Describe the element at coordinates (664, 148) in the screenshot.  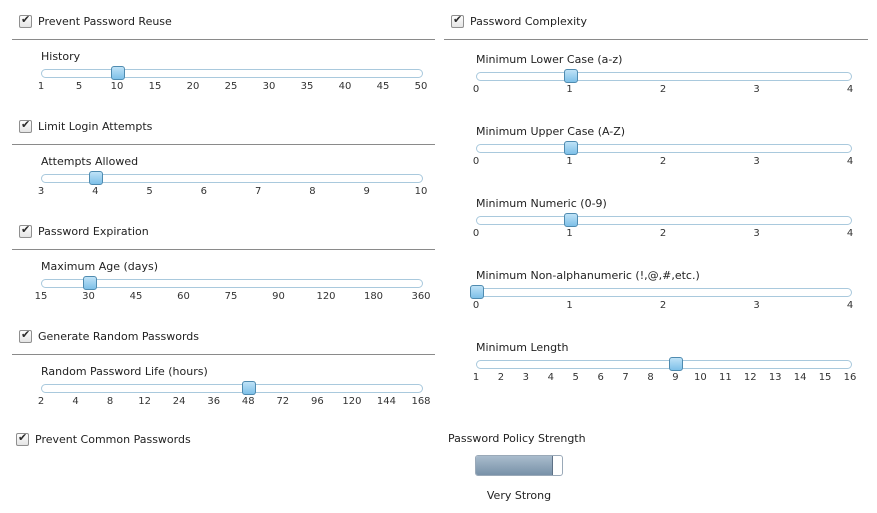
I see `min-upper-case-slider-track` at that location.